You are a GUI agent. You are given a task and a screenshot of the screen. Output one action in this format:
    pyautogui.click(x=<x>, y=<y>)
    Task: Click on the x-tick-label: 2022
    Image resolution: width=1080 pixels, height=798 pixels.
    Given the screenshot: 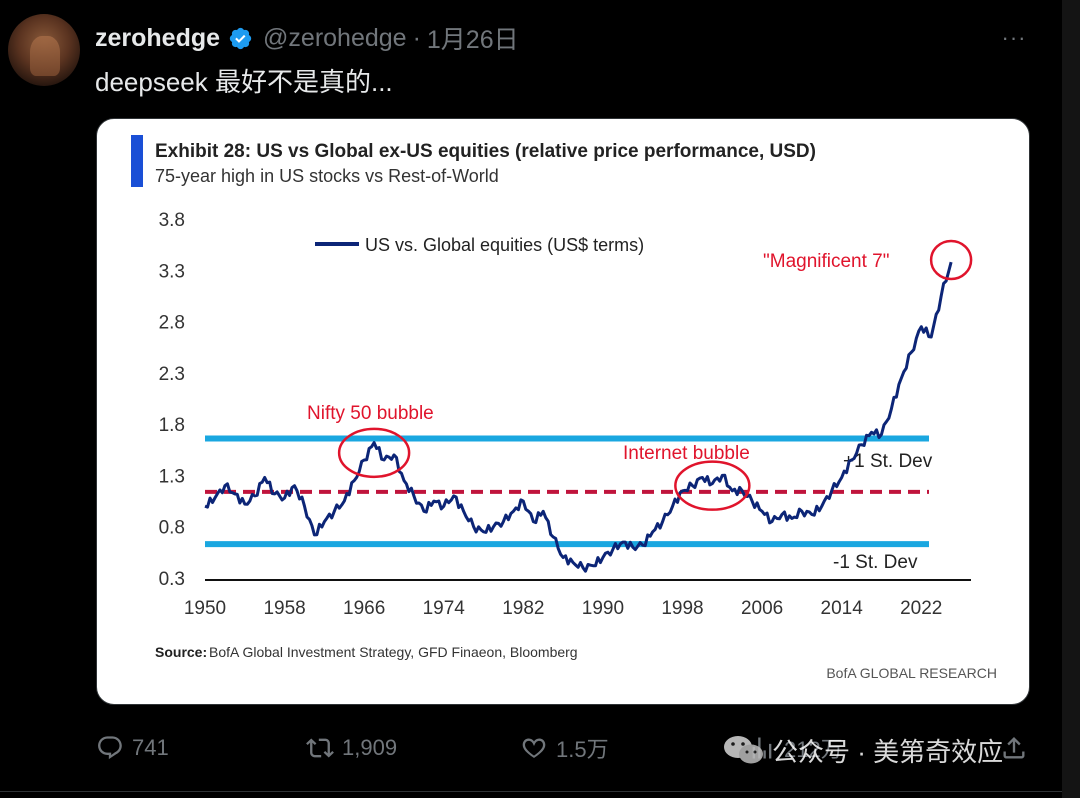 What is the action you would take?
    pyautogui.click(x=921, y=608)
    